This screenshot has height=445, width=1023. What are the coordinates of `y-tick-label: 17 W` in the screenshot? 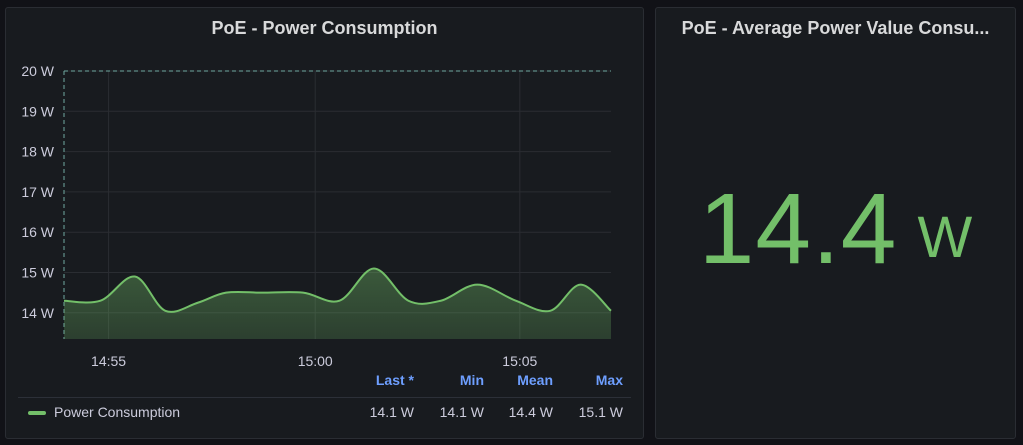 It's located at (37, 192).